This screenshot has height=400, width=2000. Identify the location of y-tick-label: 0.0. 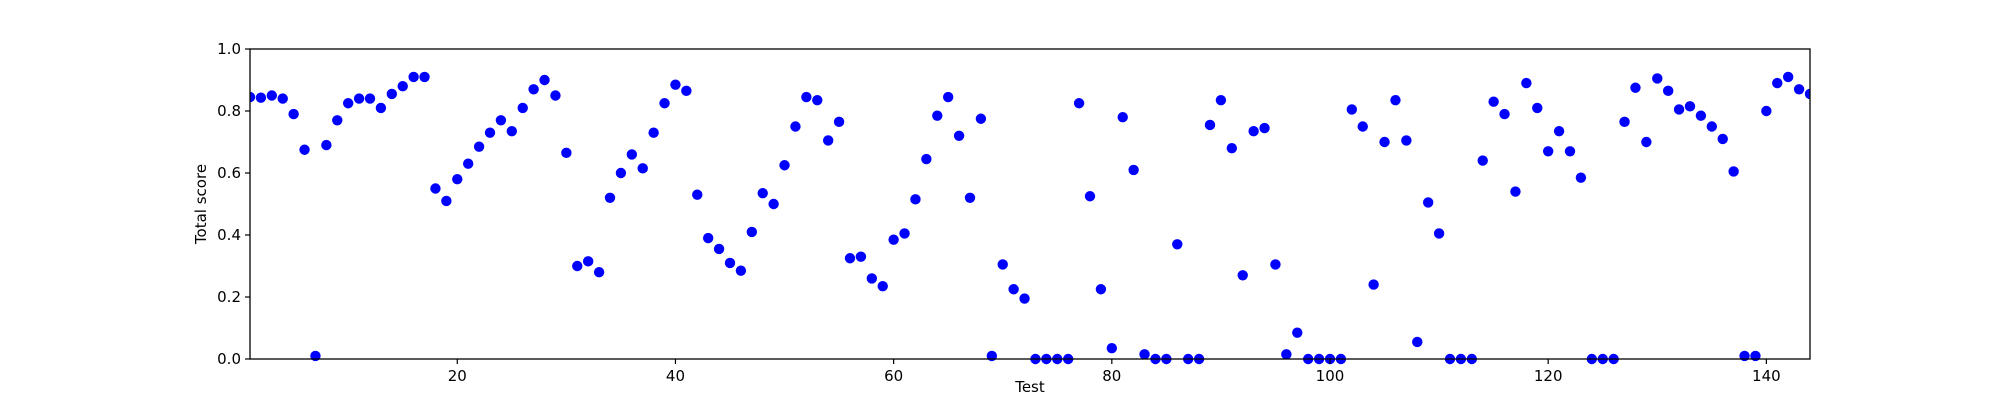
(229, 359).